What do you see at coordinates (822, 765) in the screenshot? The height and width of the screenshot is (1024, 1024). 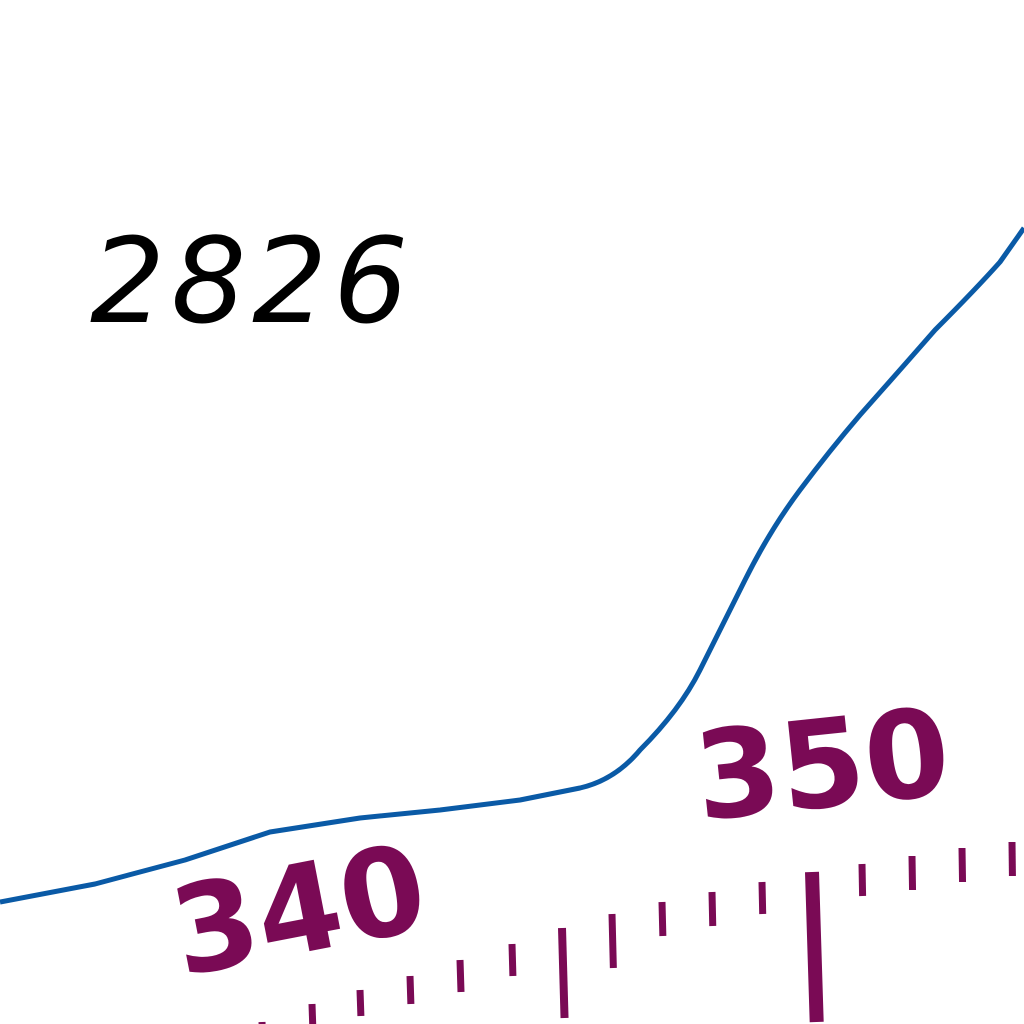 I see `compass-label-350: 350` at bounding box center [822, 765].